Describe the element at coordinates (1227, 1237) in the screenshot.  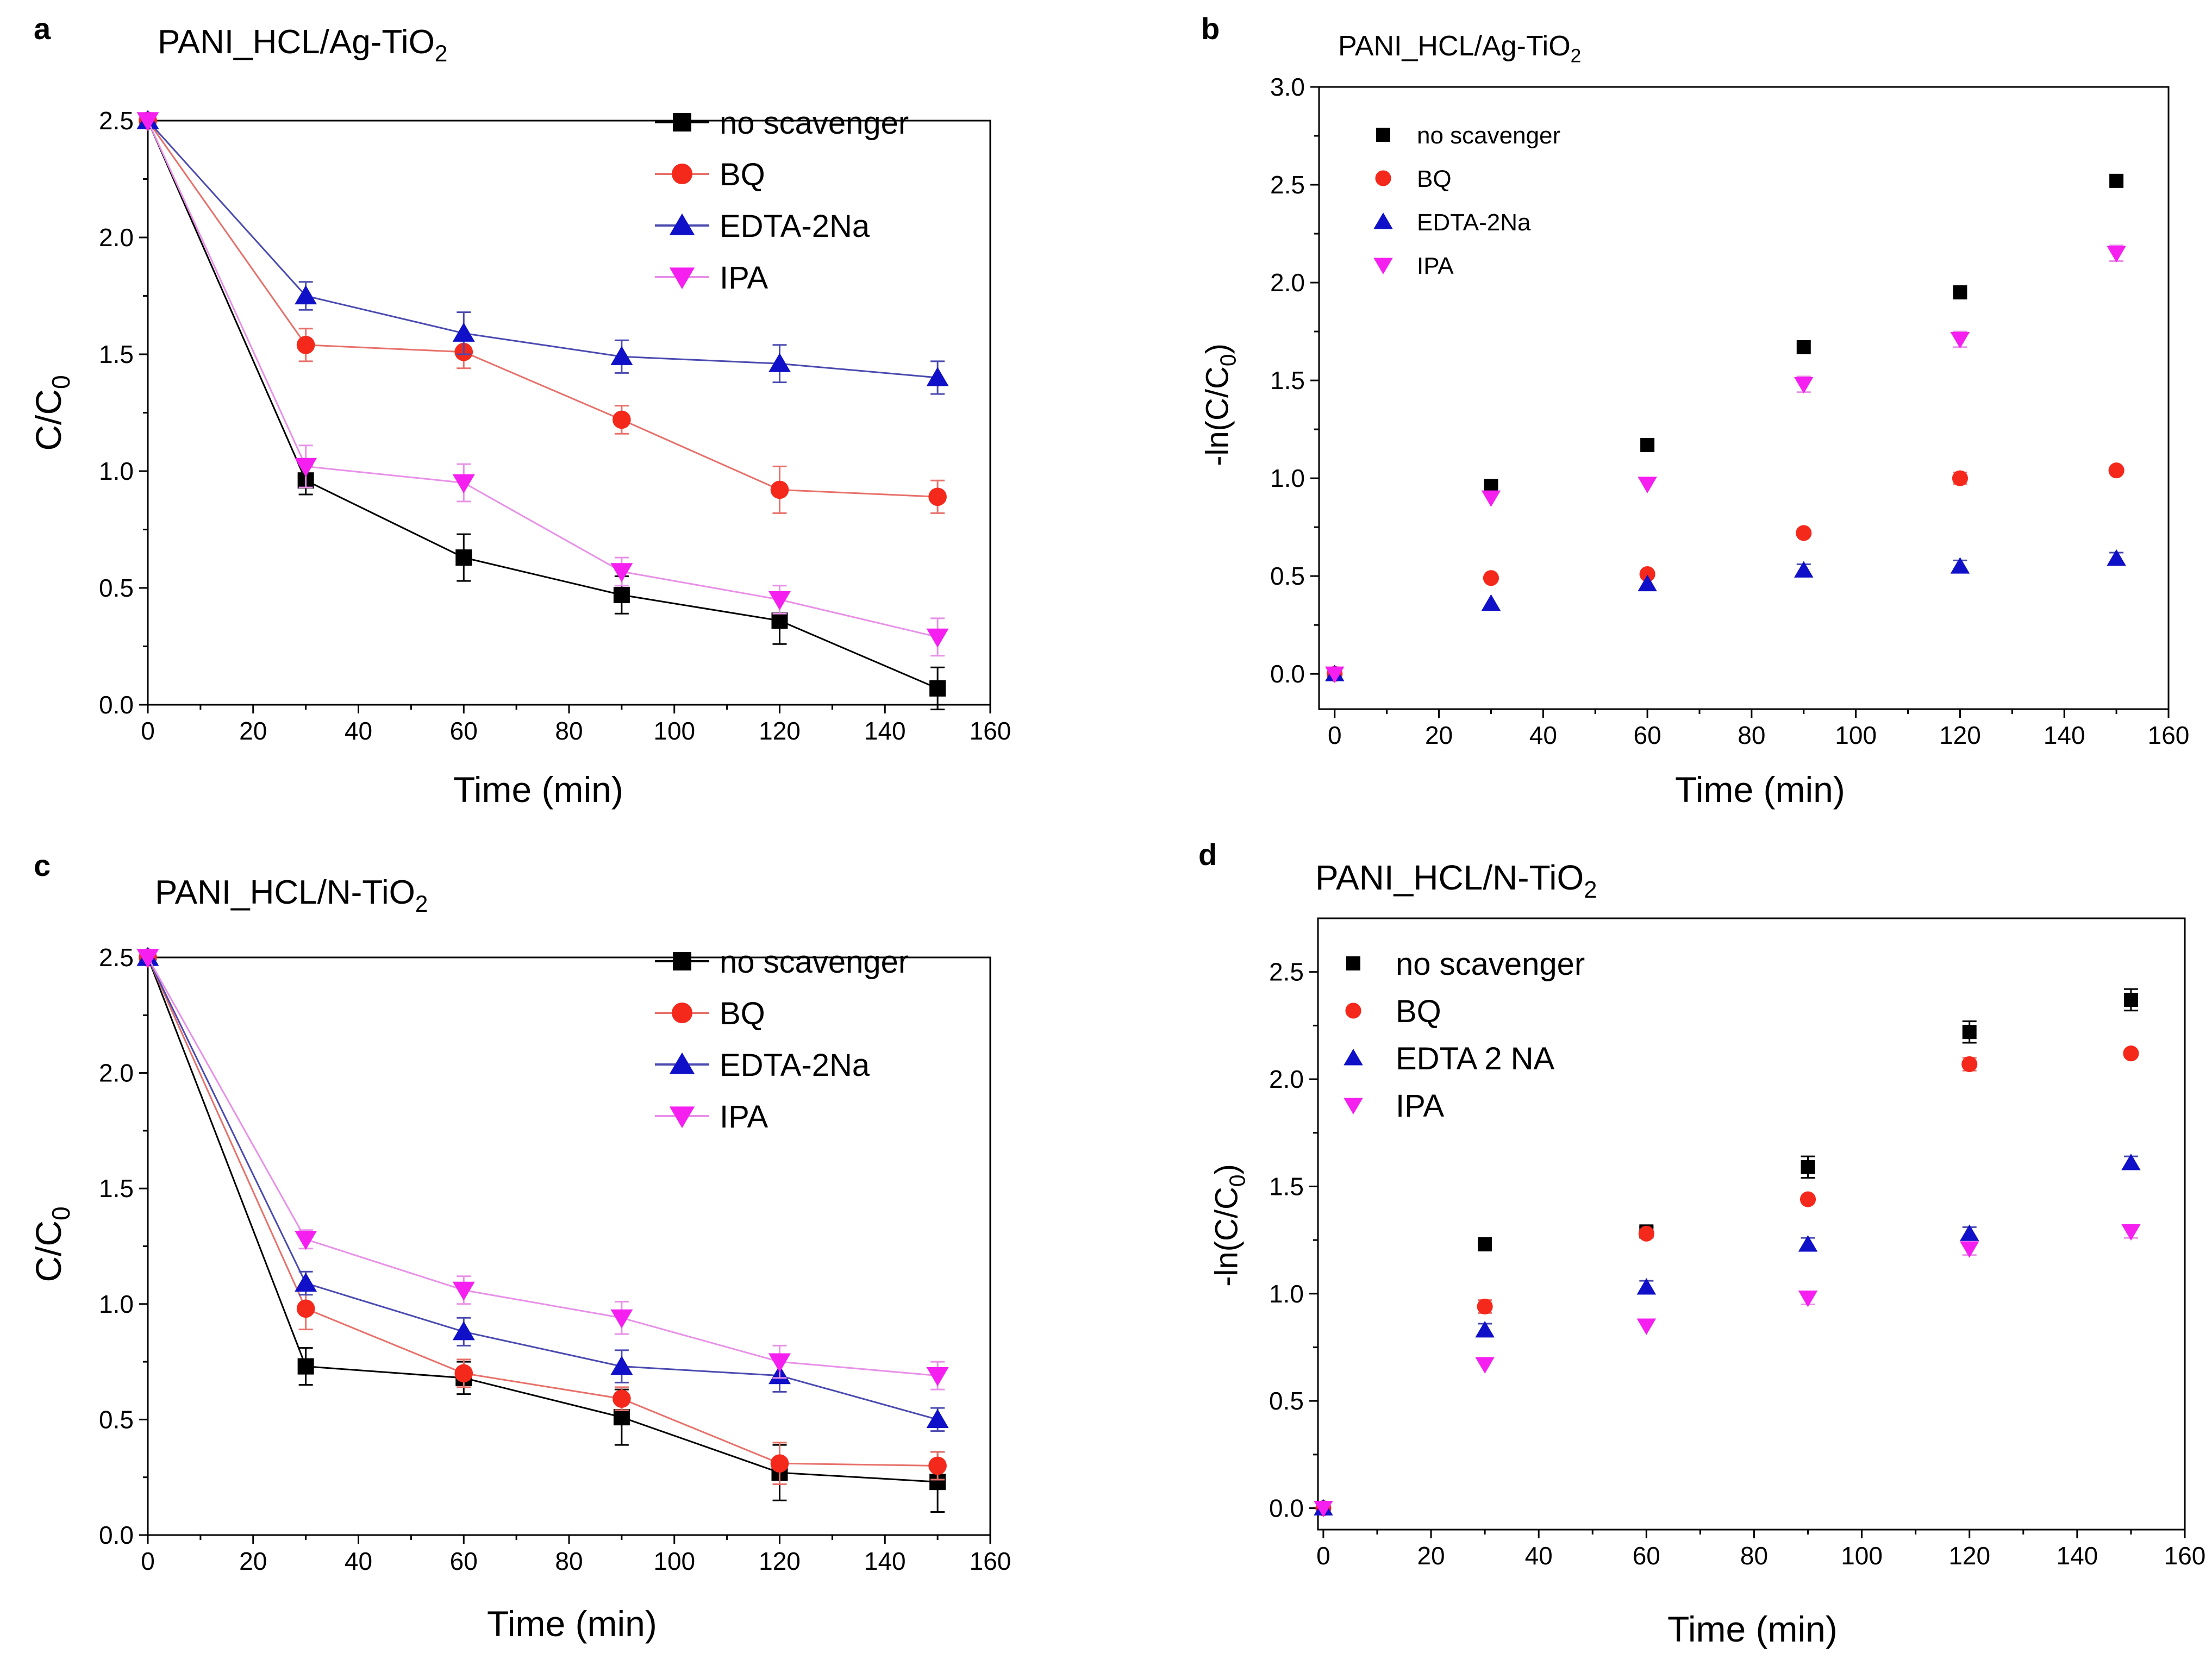
I see `y-axis-label-text: -ln(C/C` at that location.